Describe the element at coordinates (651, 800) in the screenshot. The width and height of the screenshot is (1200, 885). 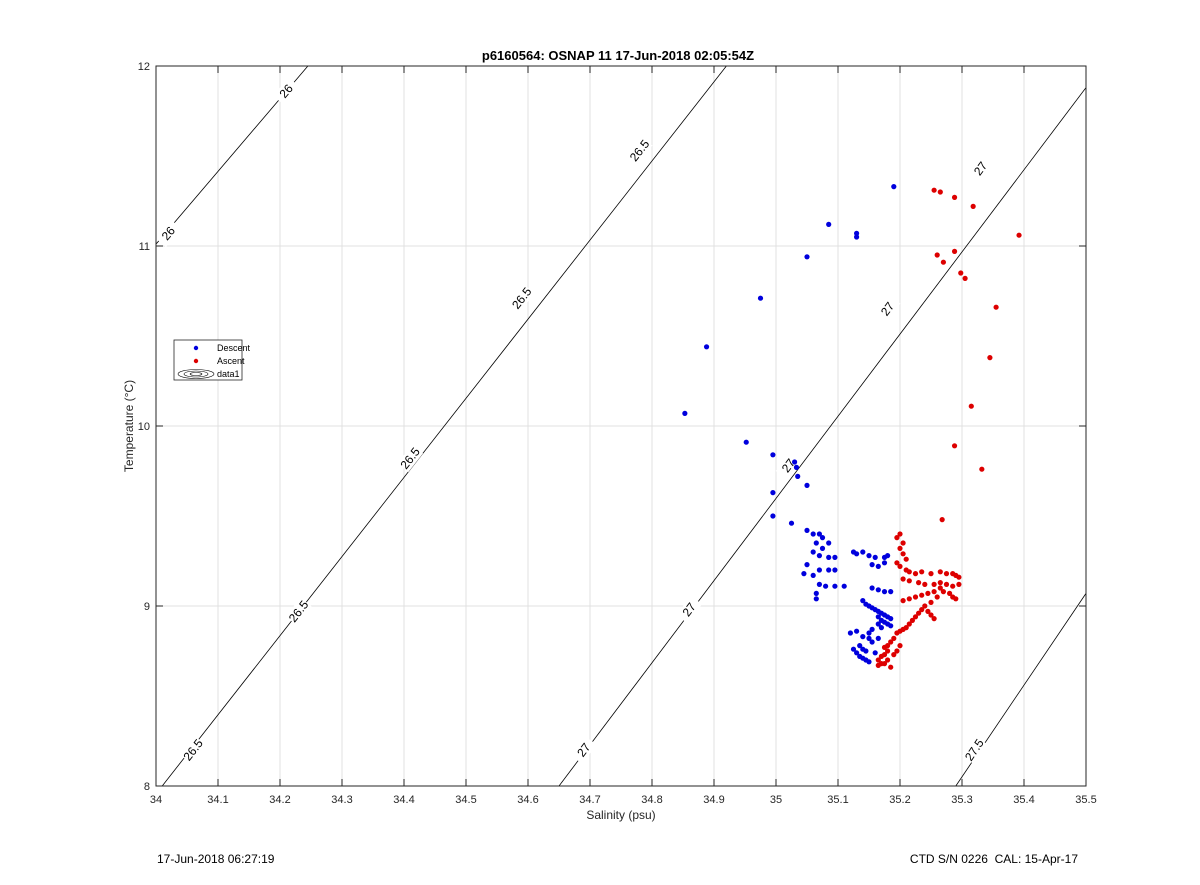
I see `x-tick-label: 34.8` at that location.